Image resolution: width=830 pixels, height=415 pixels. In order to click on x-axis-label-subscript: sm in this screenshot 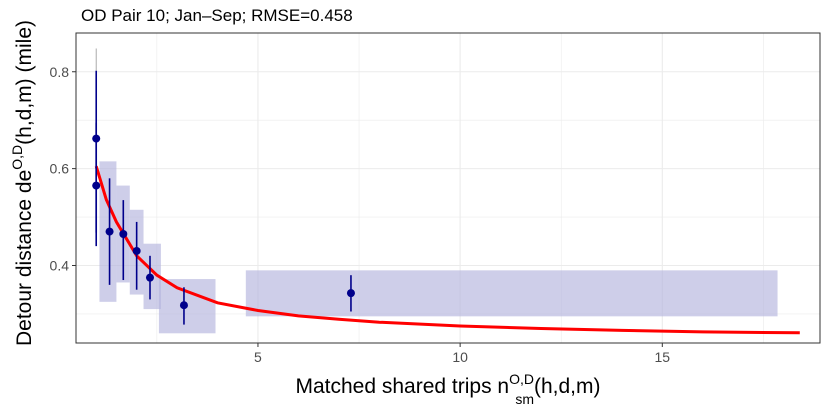, I will do `click(524, 399)`.